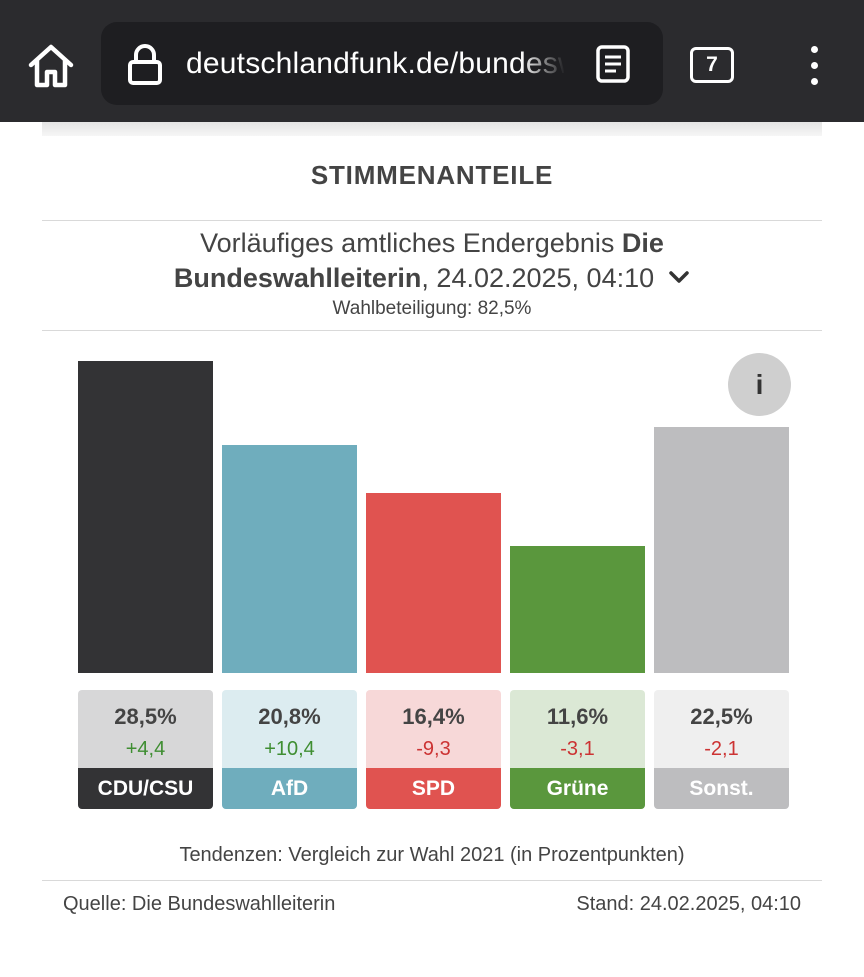  I want to click on address-bar: deutschlandfunk.de/bundeswahl, so click(382, 63).